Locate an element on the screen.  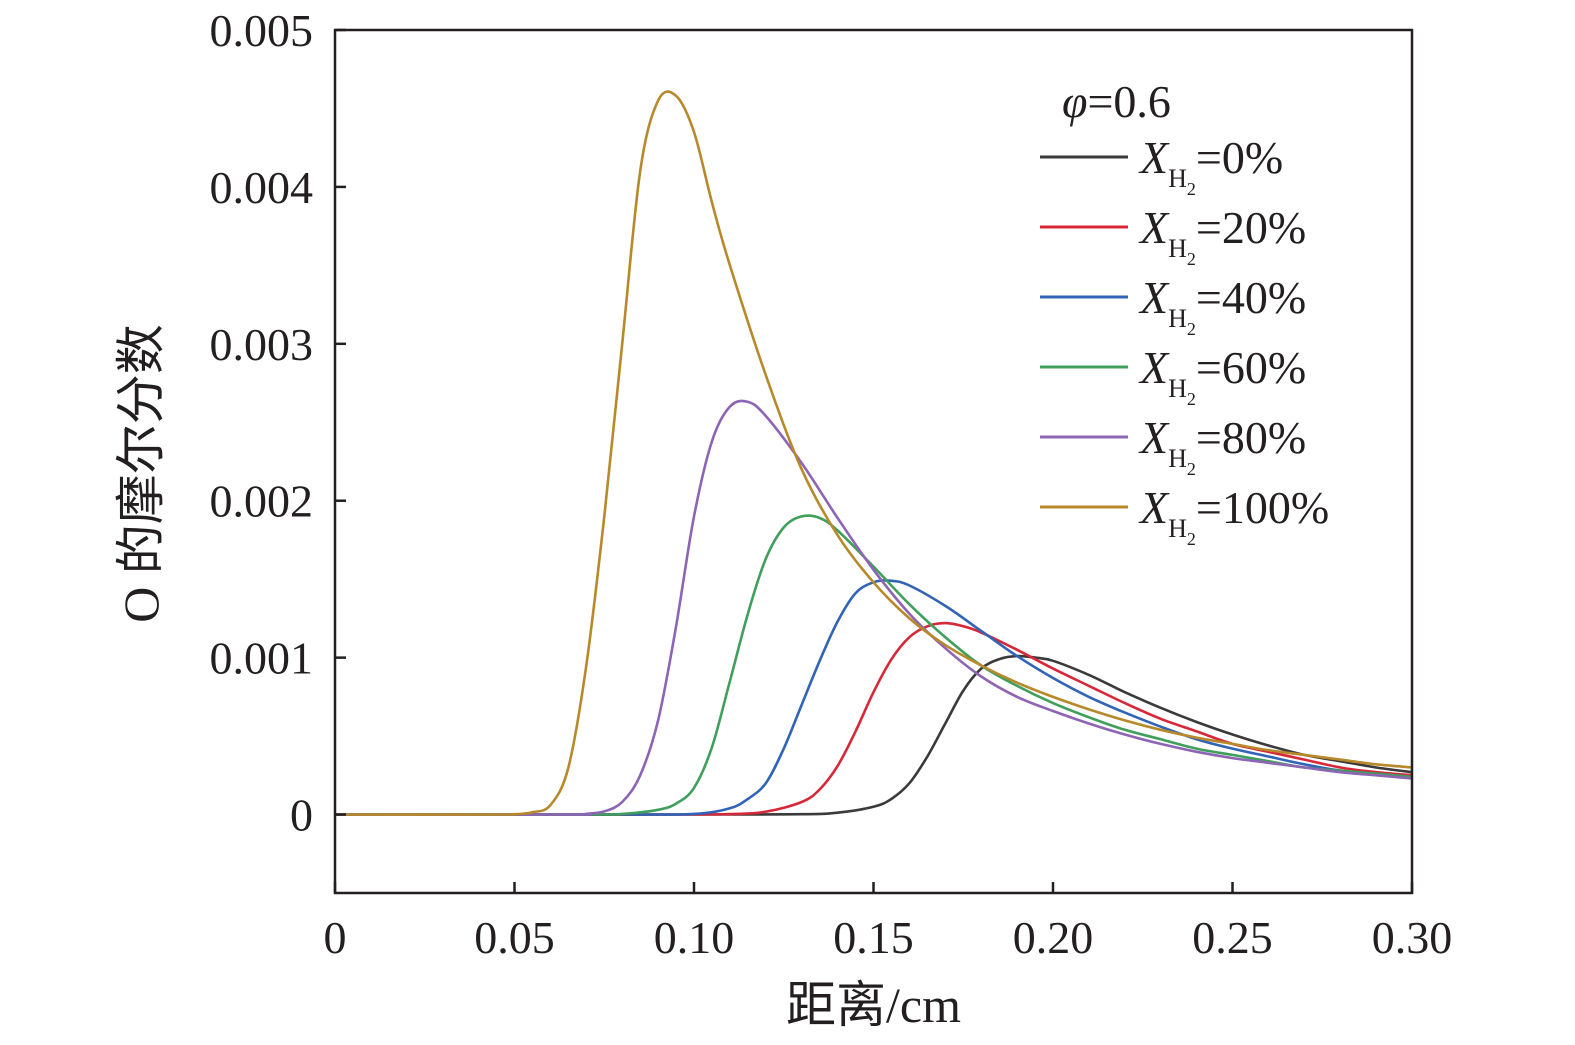
x-tick-label-0: 0 is located at coordinates (335, 937).